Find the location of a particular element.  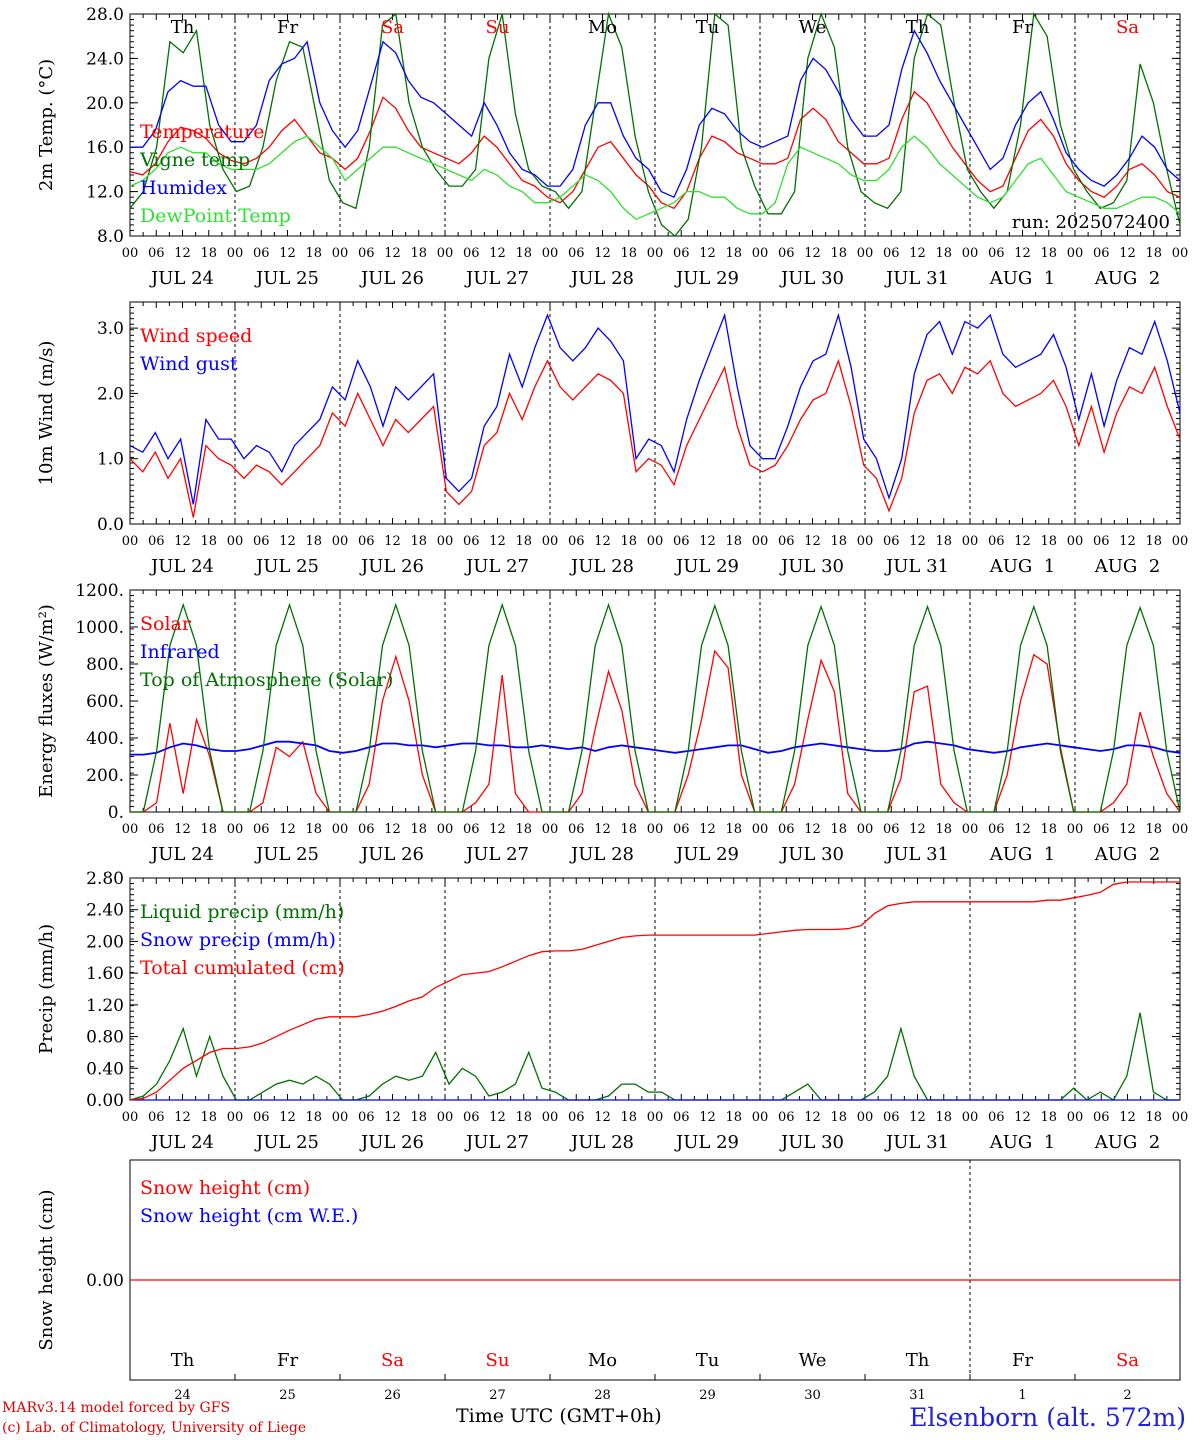

panel-5-daynum-label: 24 is located at coordinates (182, 1395).